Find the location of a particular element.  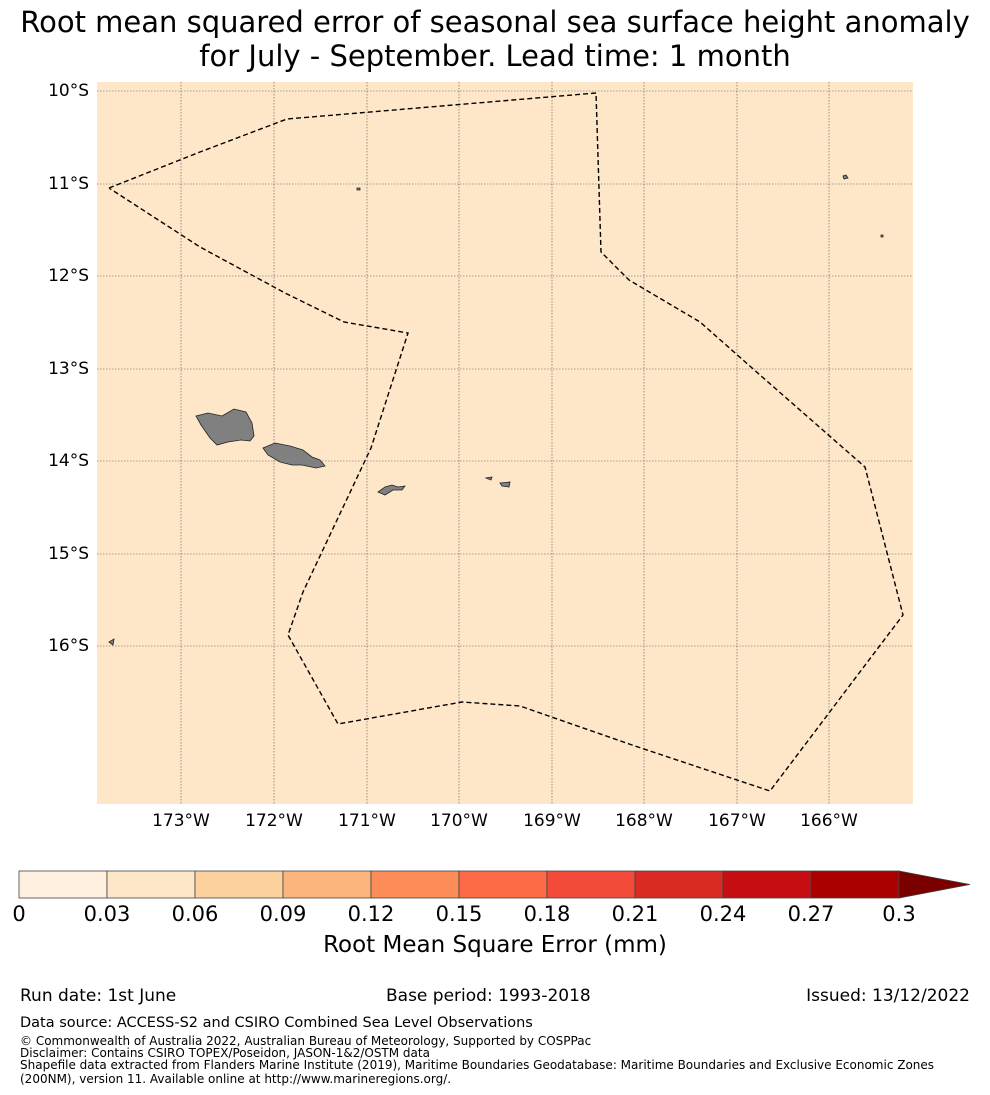

lon-label-168w: 168°W is located at coordinates (644, 821).